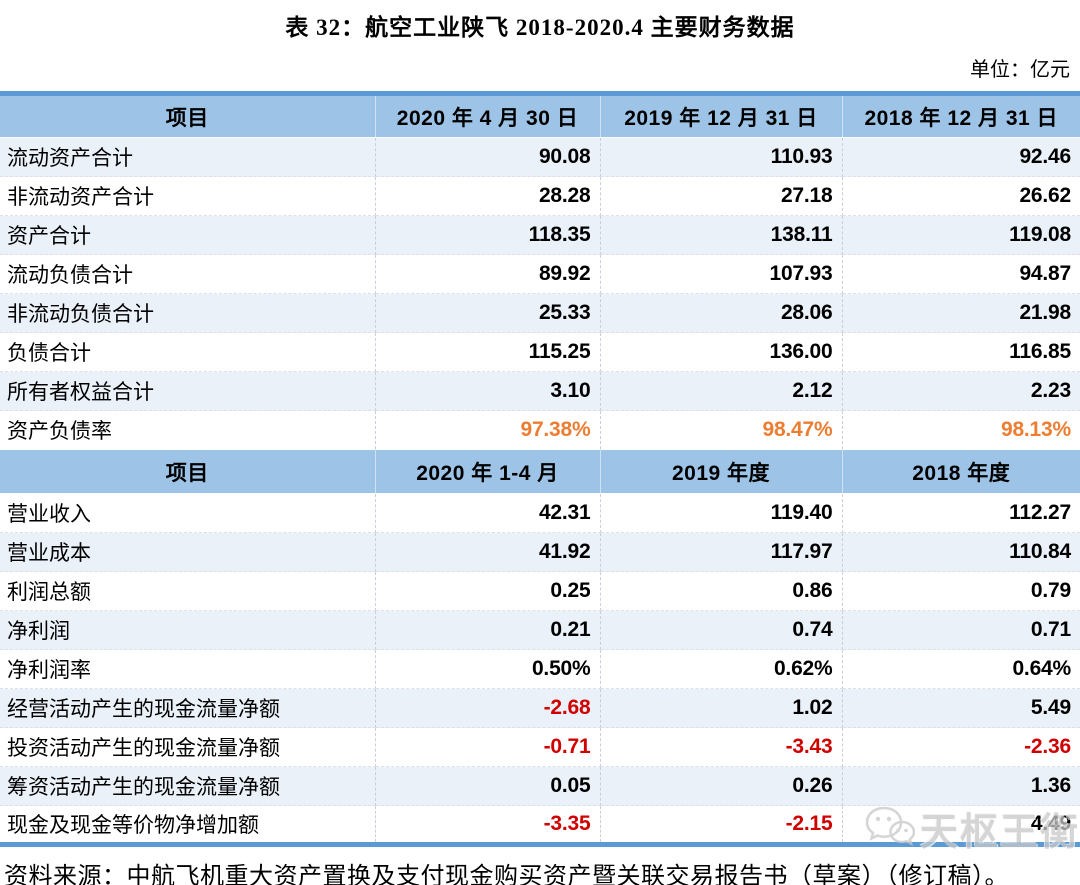 The height and width of the screenshot is (885, 1080). What do you see at coordinates (721, 157) in the screenshot?
I see `cell-value: 110.93` at bounding box center [721, 157].